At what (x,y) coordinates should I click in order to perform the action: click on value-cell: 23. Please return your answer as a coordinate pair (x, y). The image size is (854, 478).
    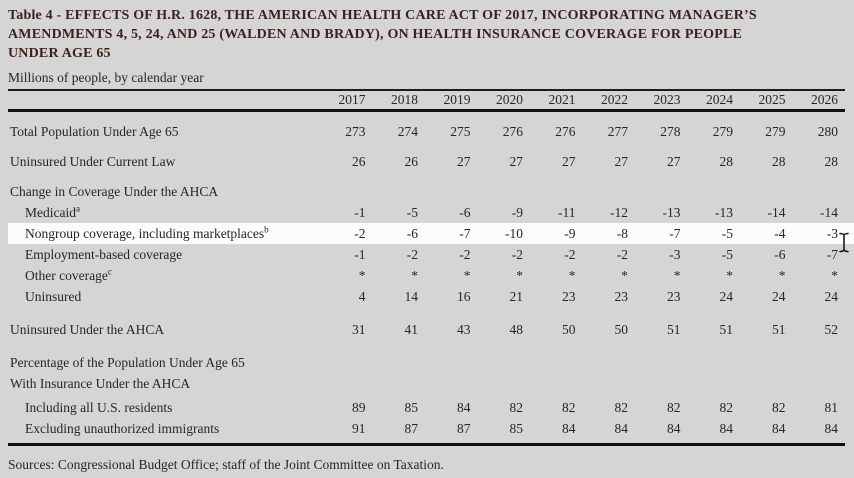
    Looking at the image, I should click on (674, 296).